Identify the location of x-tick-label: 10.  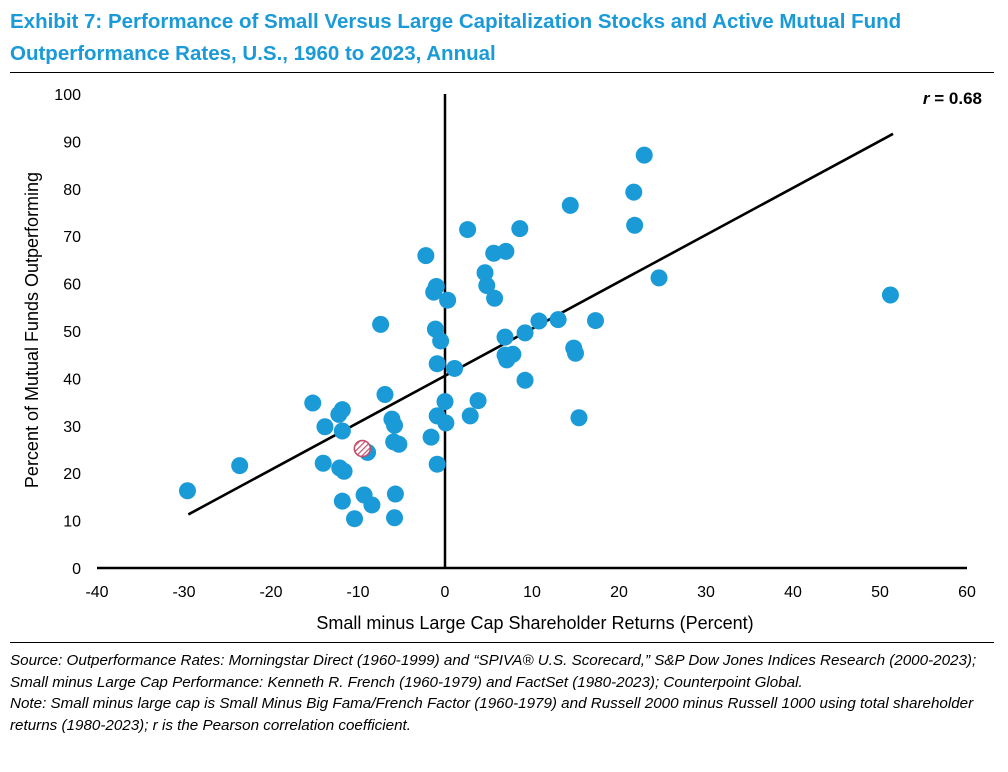
(532, 592).